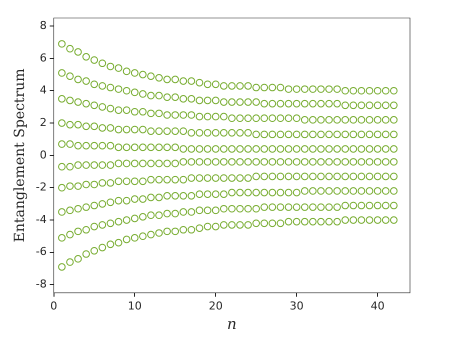 The width and height of the screenshot is (450, 338). I want to click on y-tick-label: 0, so click(43, 155).